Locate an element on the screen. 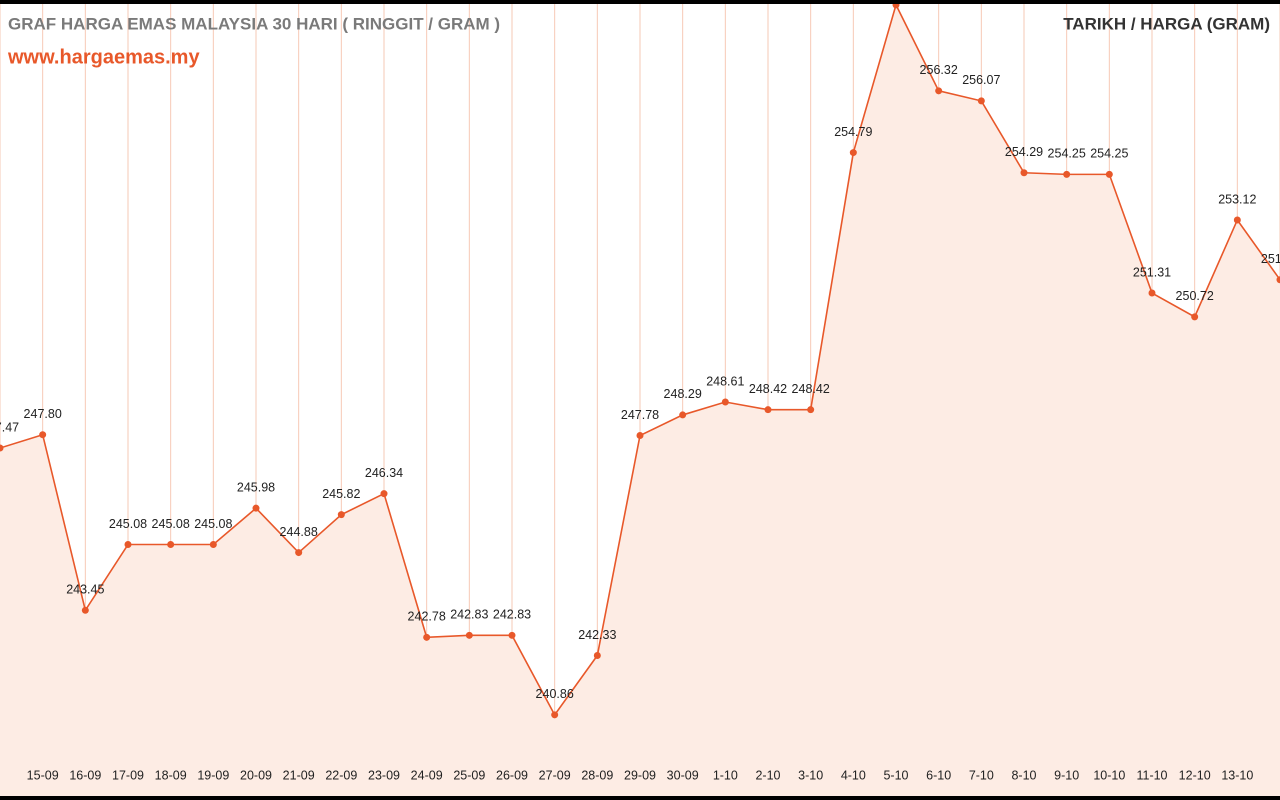 Image resolution: width=1280 pixels, height=800 pixels. data-label: 248.61 is located at coordinates (725, 381).